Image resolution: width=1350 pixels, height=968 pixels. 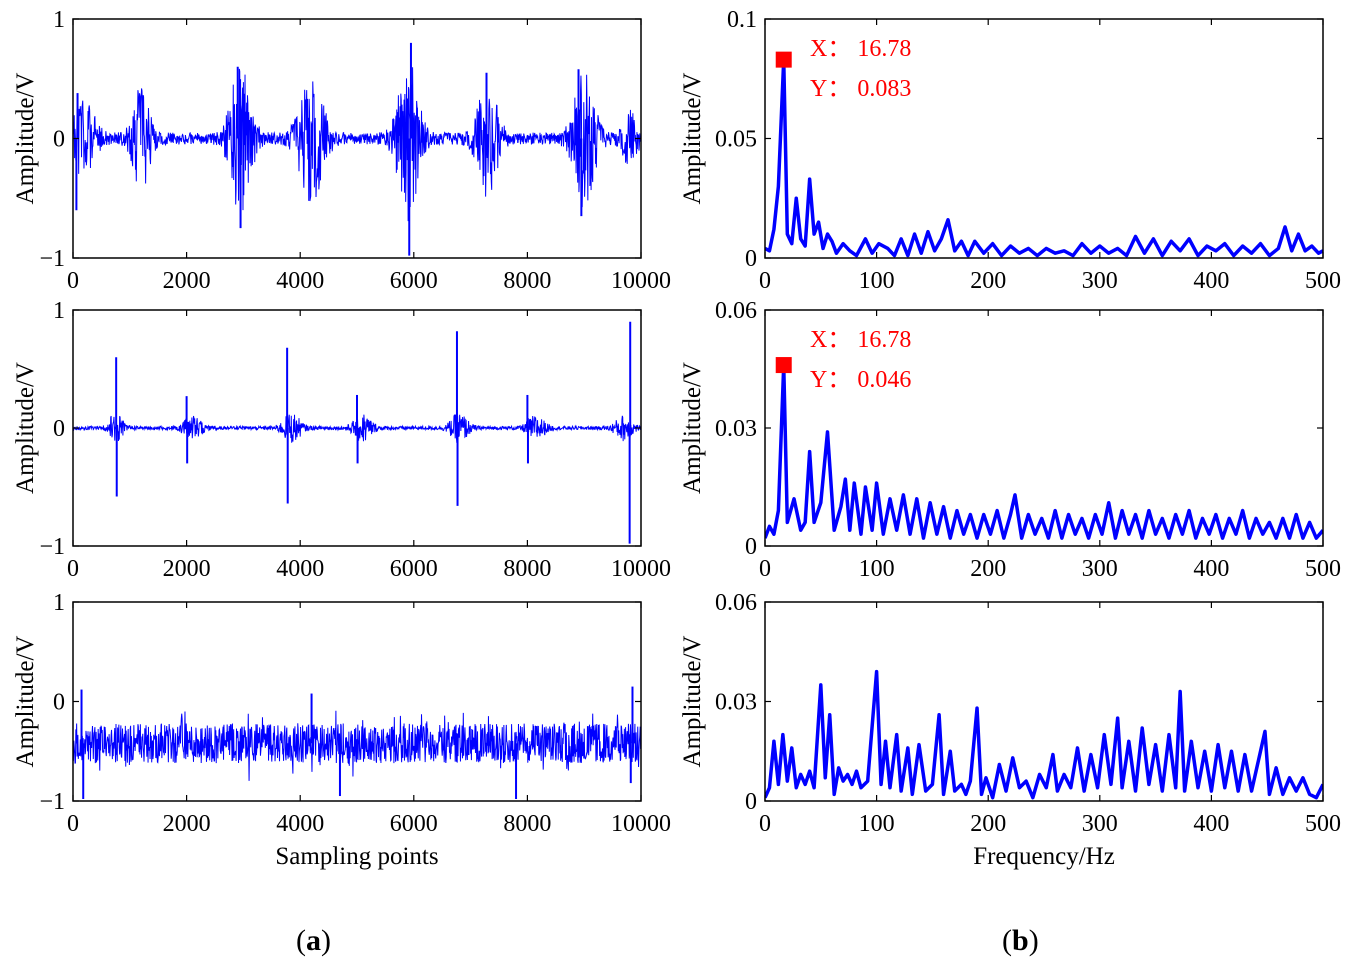 I want to click on caption-b-letter: b, so click(x=1020, y=940).